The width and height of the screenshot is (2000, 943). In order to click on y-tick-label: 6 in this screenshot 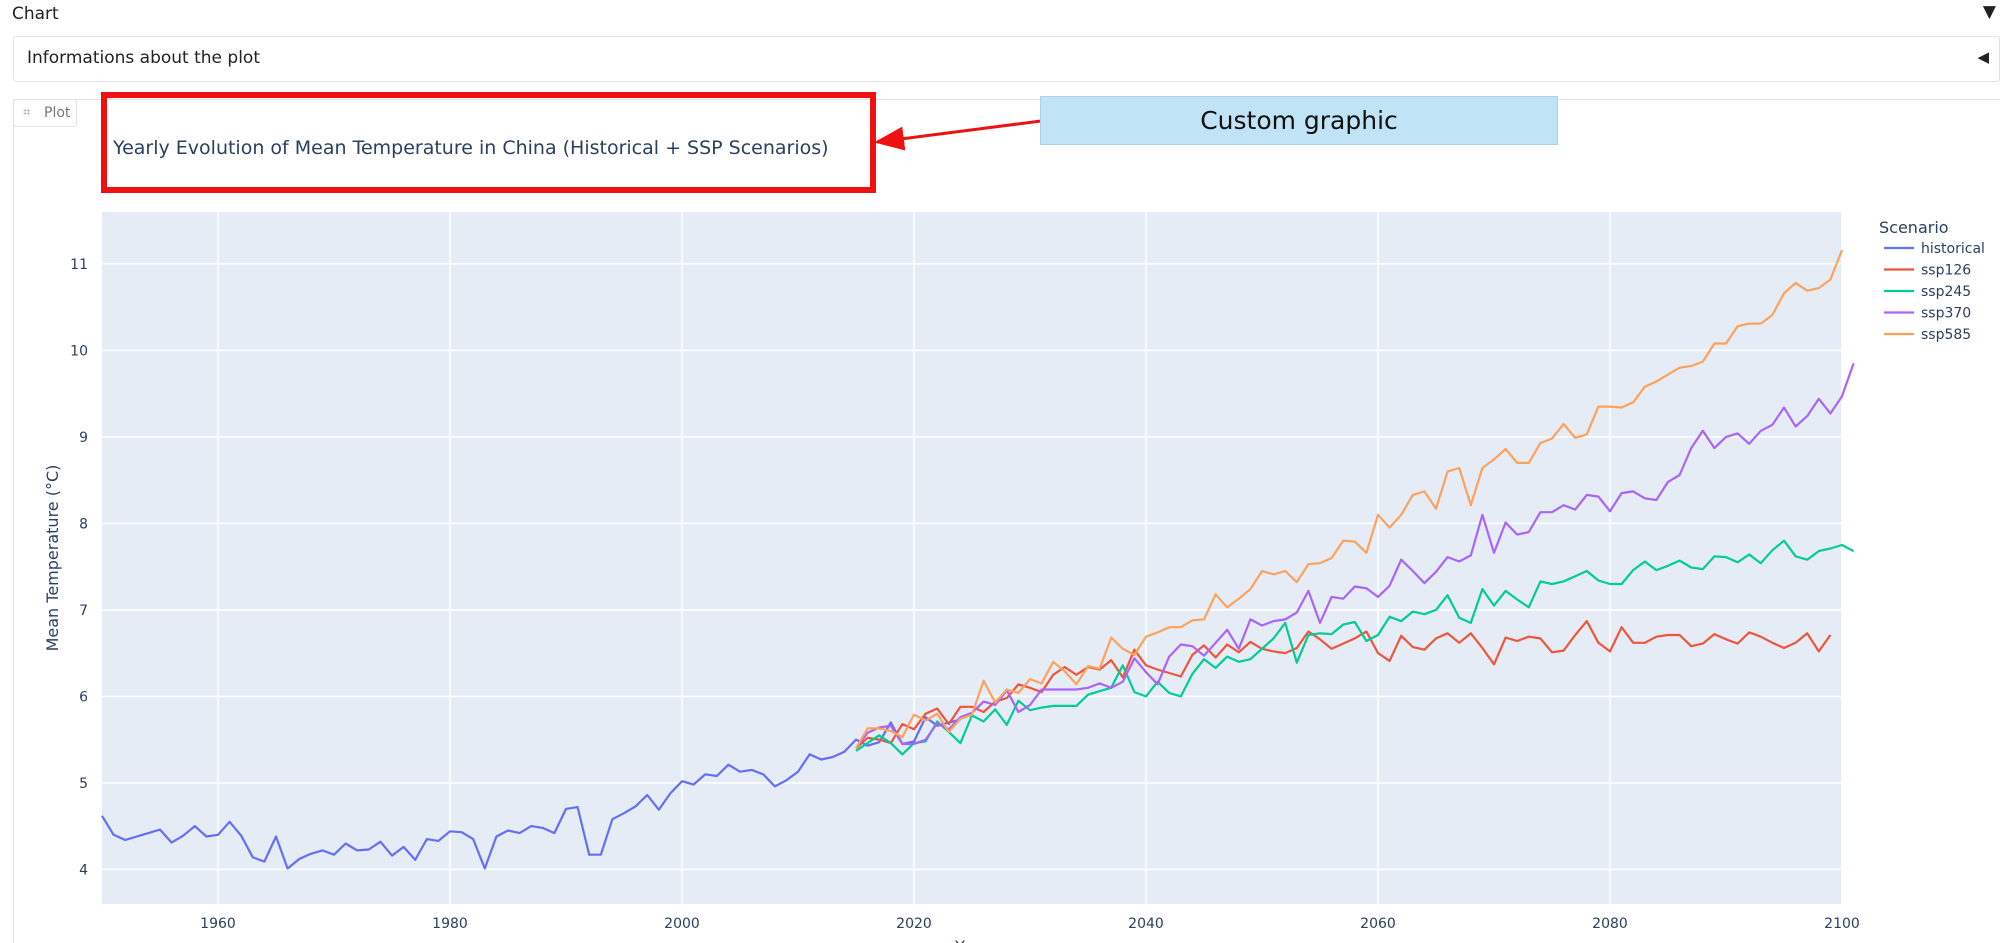, I will do `click(83, 697)`.